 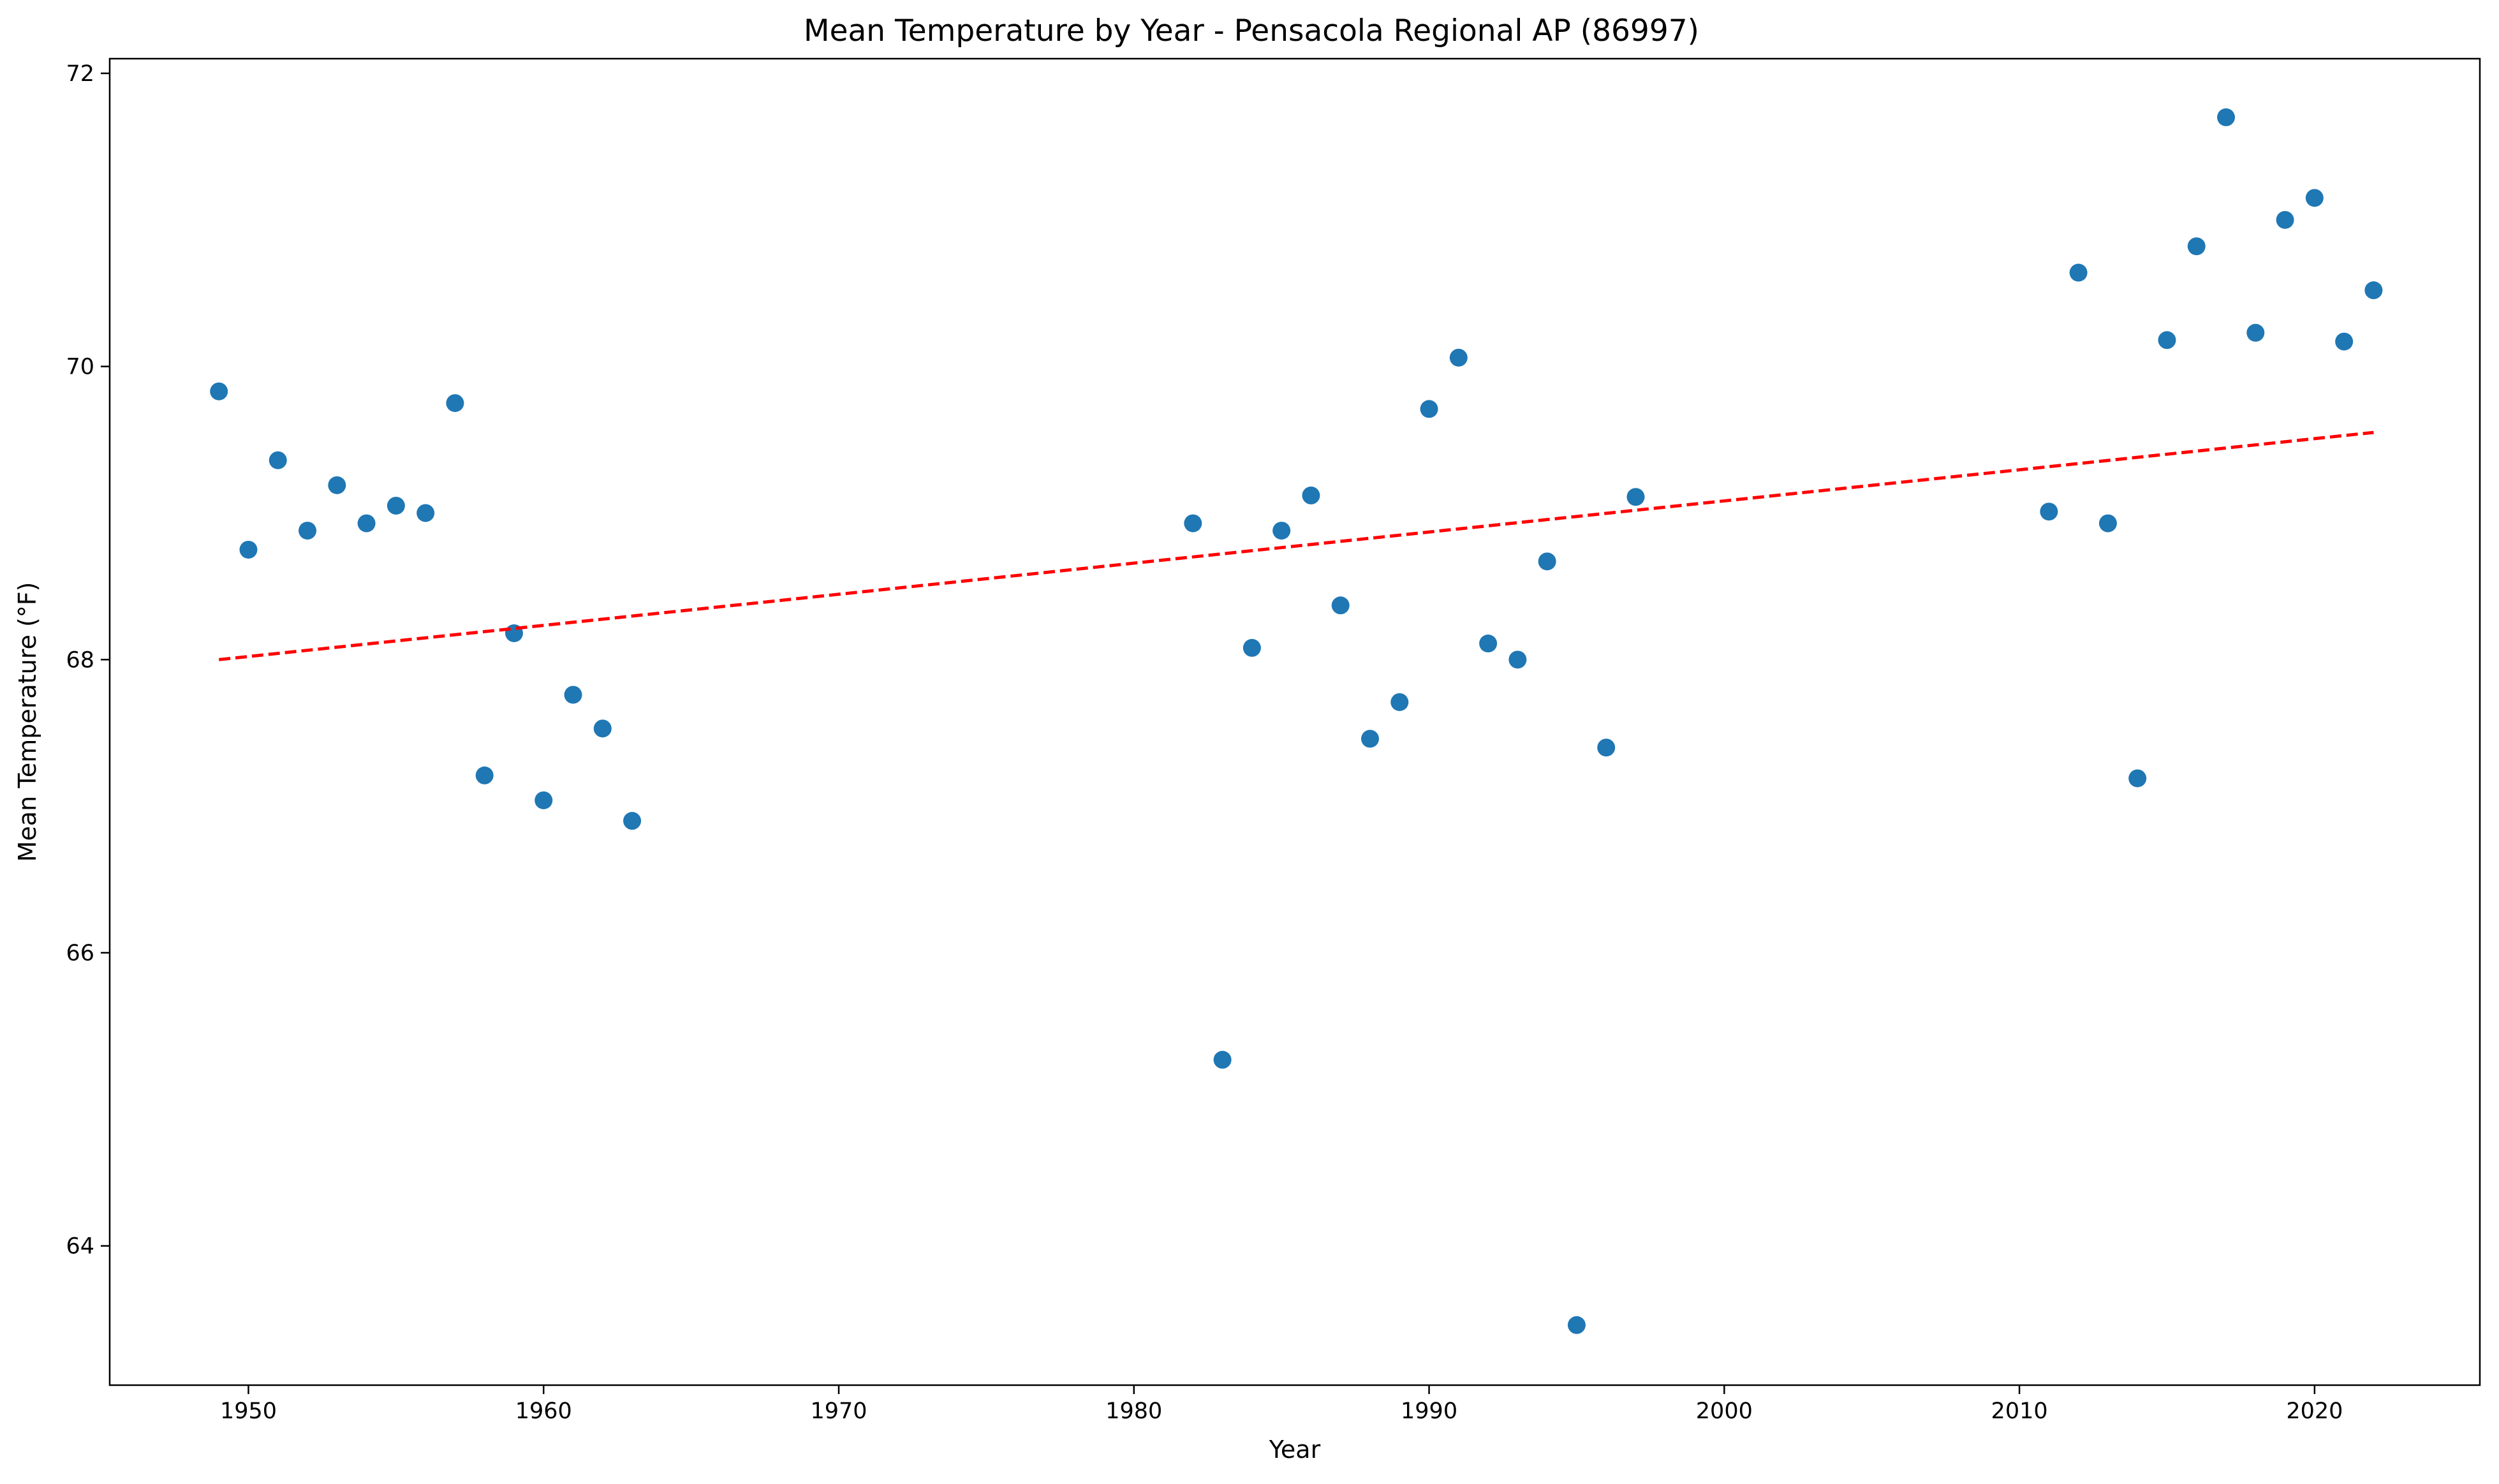 What do you see at coordinates (1725, 1412) in the screenshot?
I see `x-tick-label: 2000` at bounding box center [1725, 1412].